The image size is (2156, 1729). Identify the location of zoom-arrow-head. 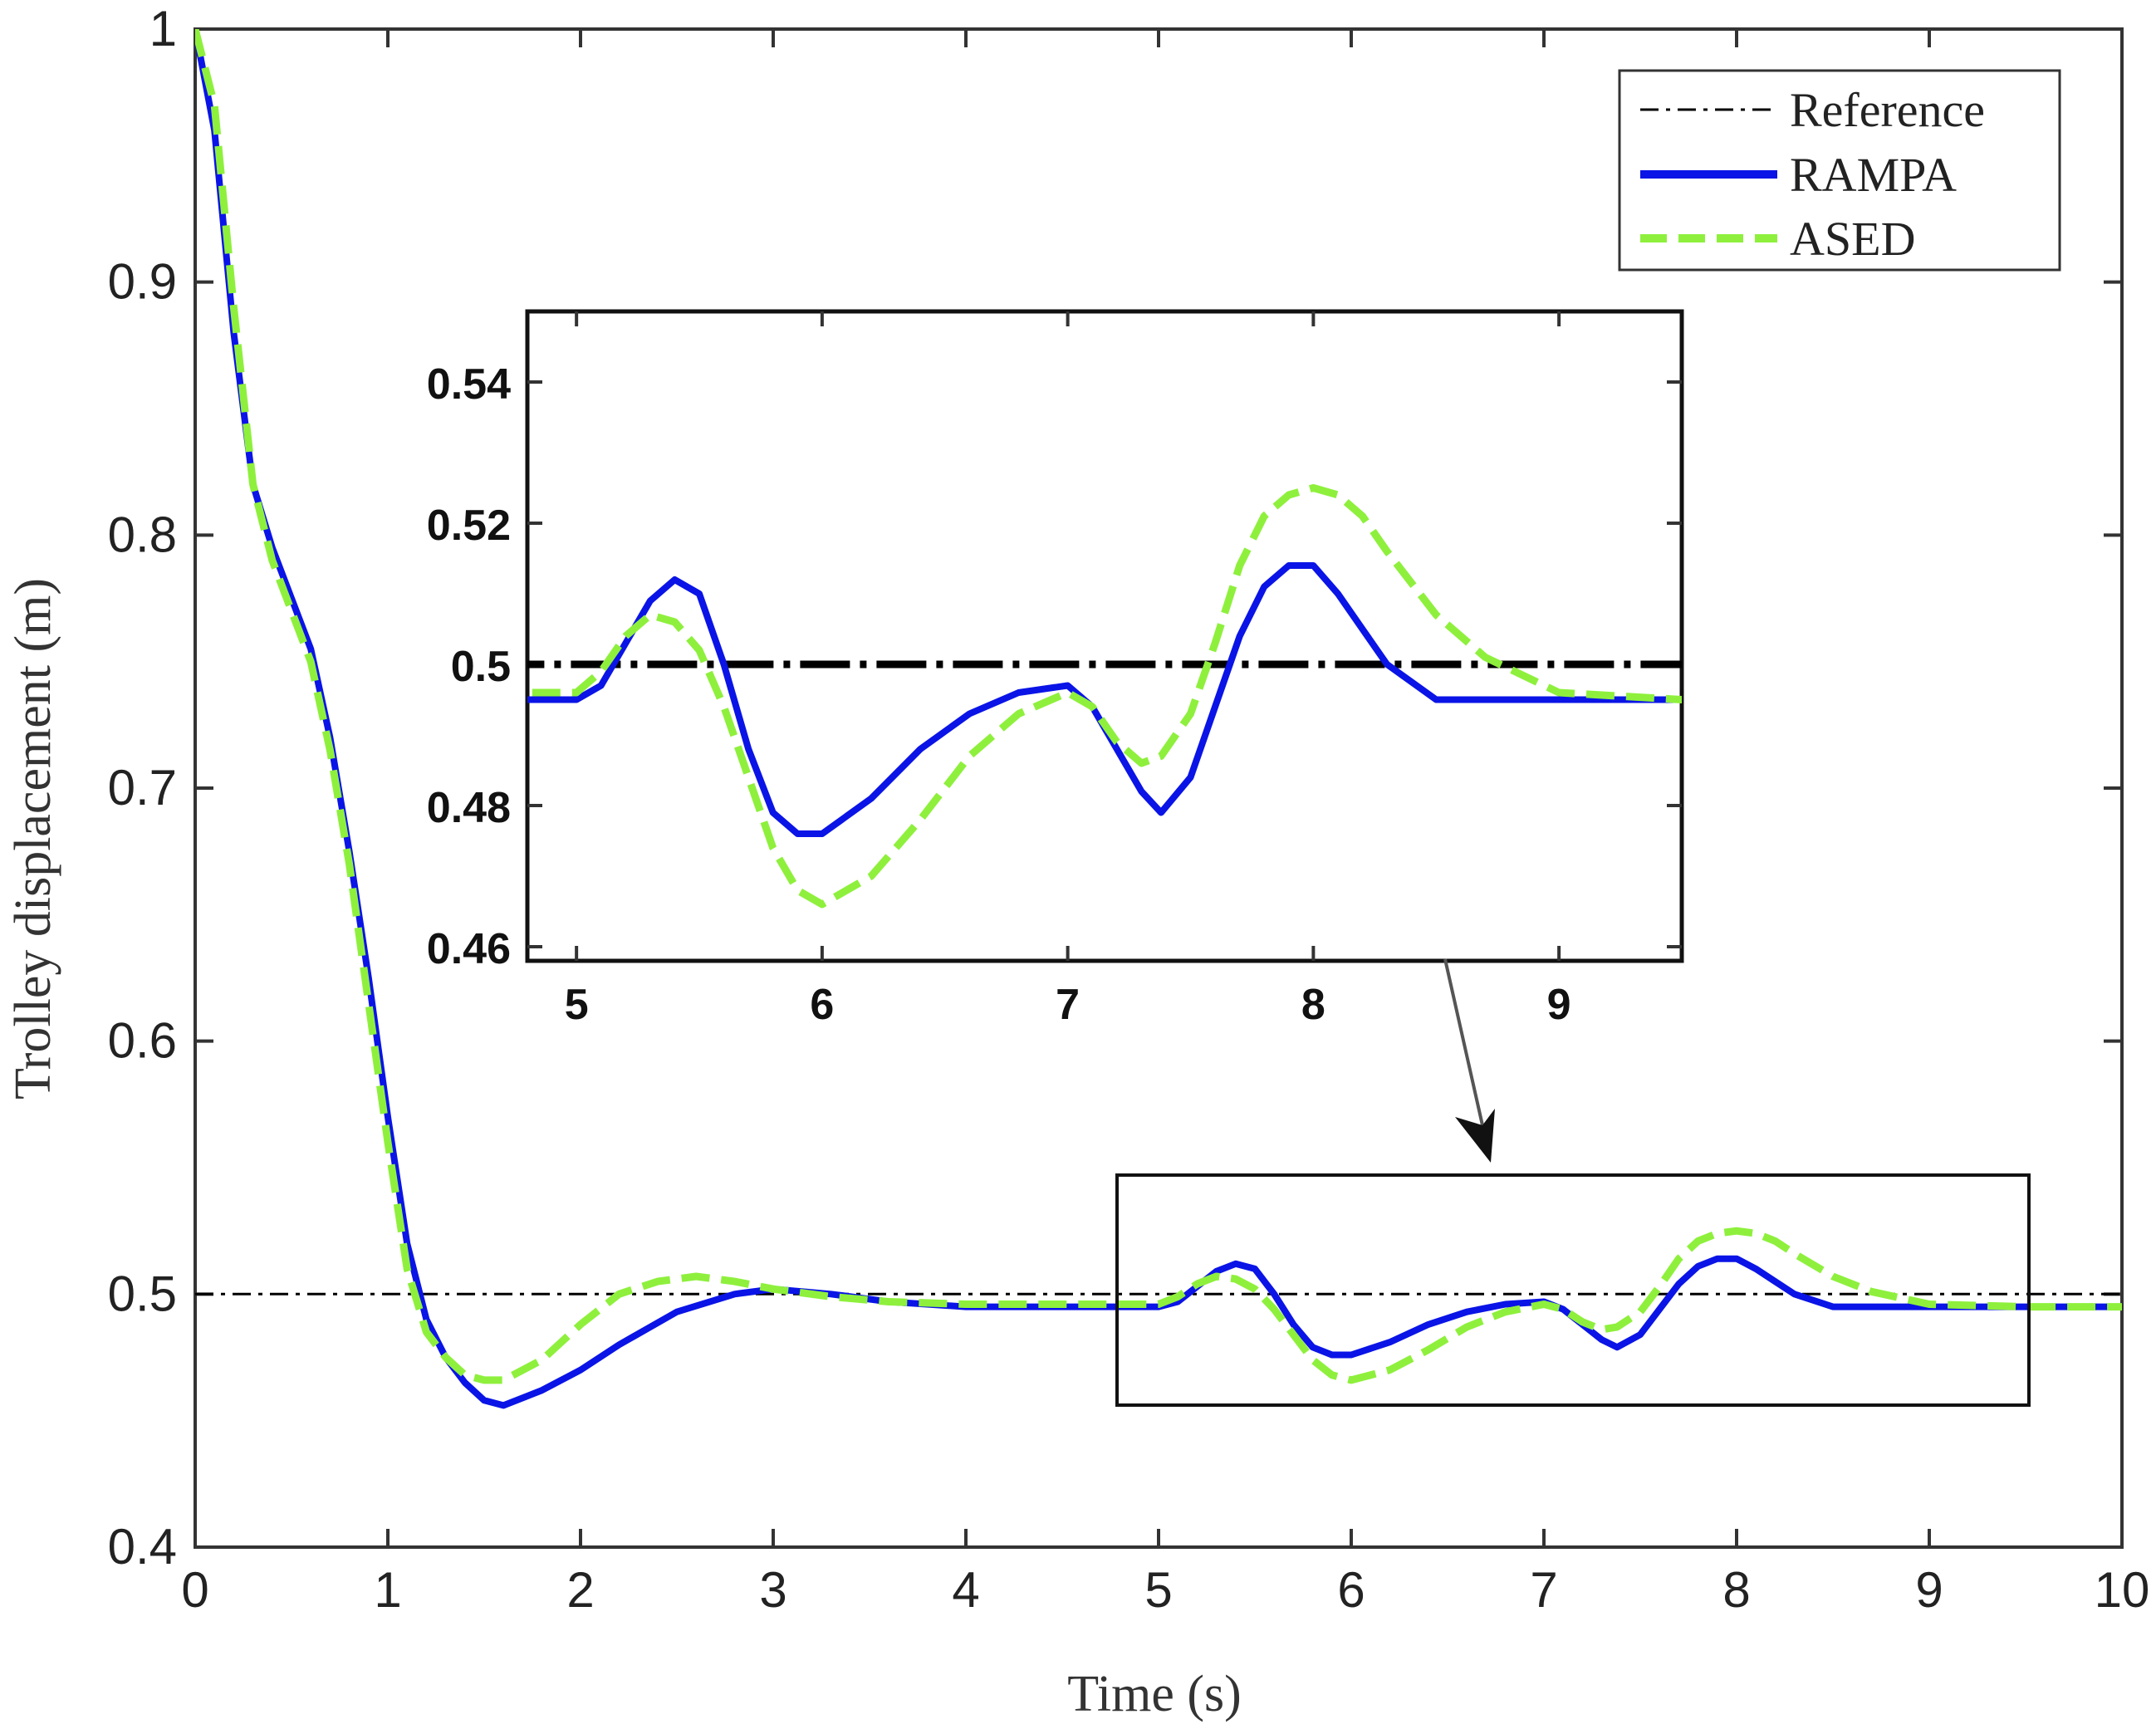
(1475, 1136).